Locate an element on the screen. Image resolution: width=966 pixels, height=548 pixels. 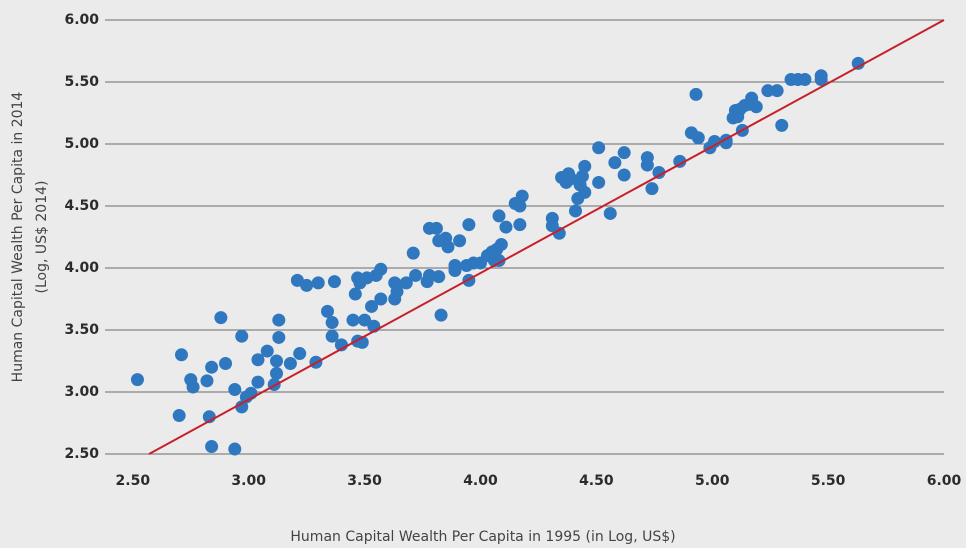
y-tick-label: 6.00 is located at coordinates (81, 20).